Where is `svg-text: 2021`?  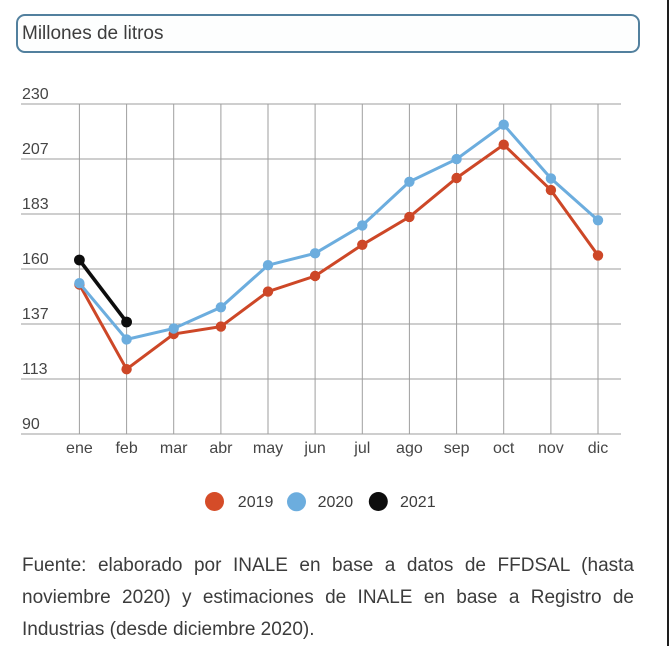 svg-text: 2021 is located at coordinates (418, 502).